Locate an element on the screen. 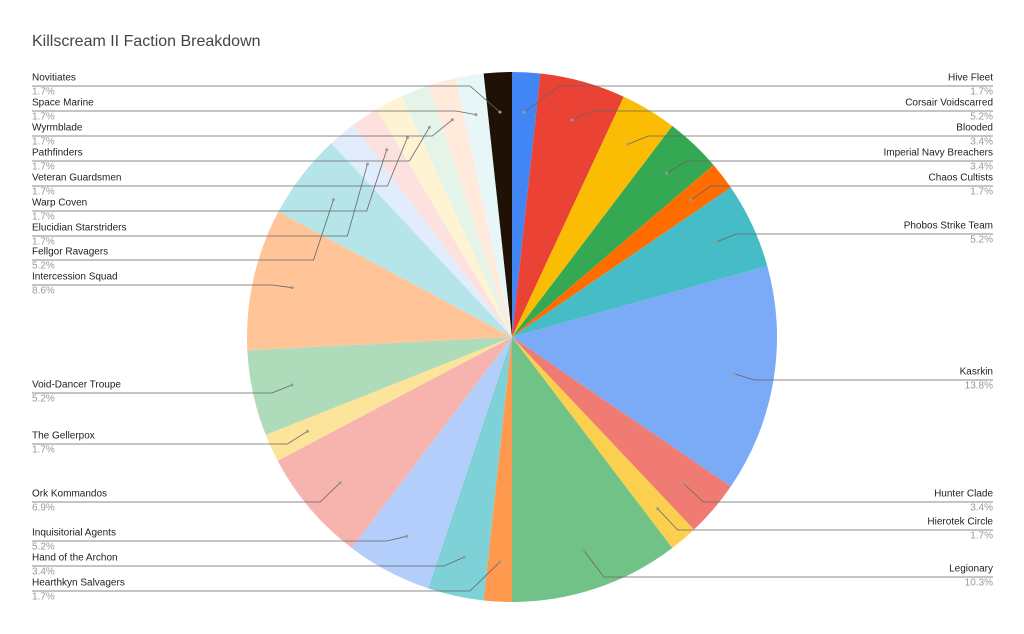  slice-label: Veteran Guardsmen is located at coordinates (77, 178).